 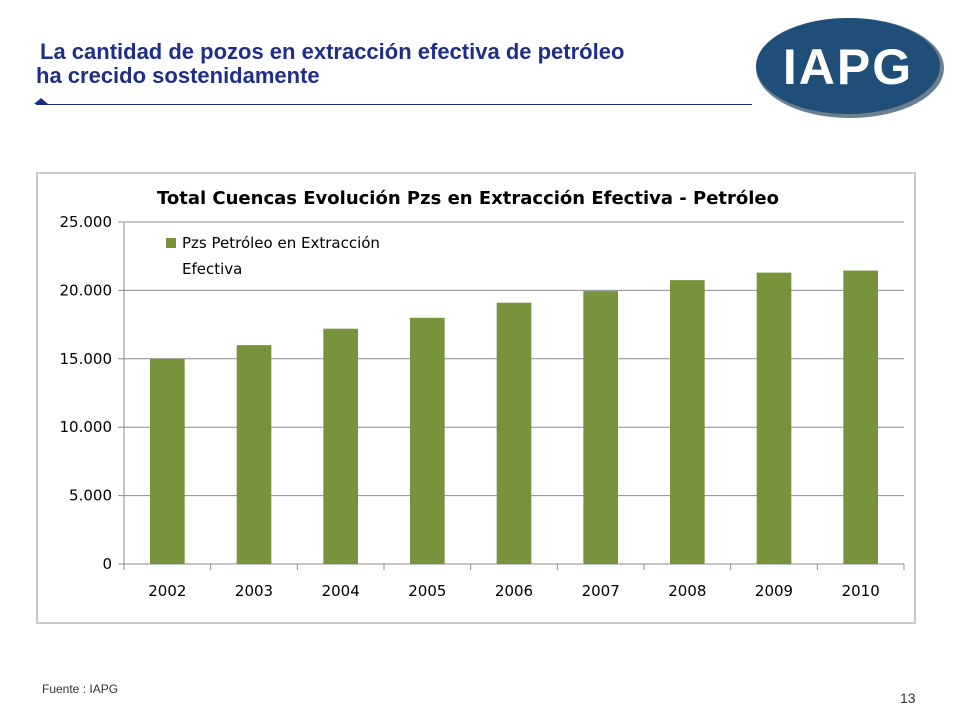 What do you see at coordinates (514, 433) in the screenshot?
I see `bar-2006` at bounding box center [514, 433].